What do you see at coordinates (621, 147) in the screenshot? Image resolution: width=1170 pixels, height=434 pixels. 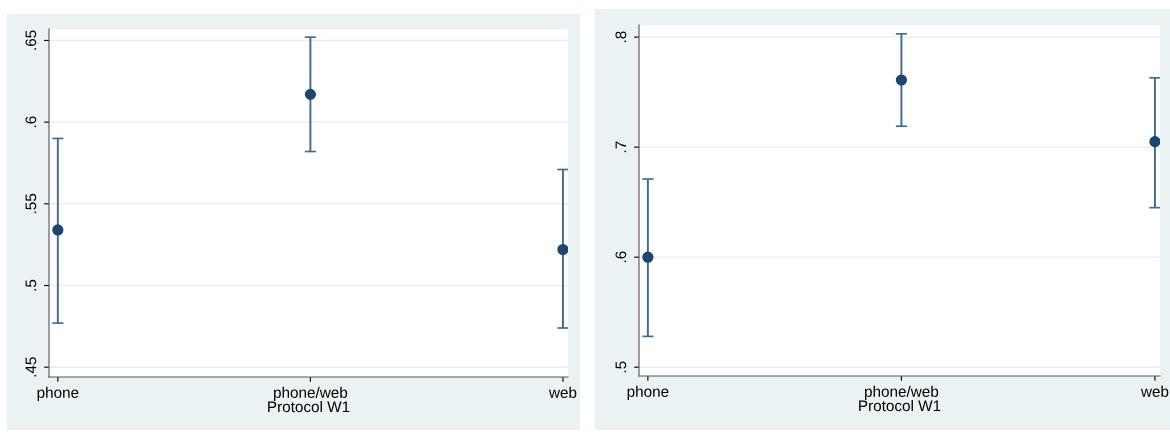 I see `y-tick-label: .7` at bounding box center [621, 147].